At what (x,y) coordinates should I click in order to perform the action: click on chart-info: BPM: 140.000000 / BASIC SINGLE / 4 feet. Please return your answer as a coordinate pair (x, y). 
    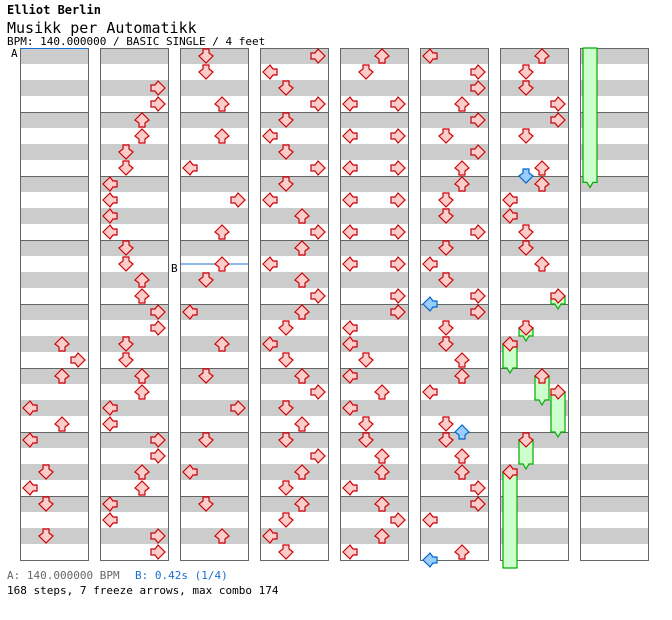
    Looking at the image, I should click on (136, 41).